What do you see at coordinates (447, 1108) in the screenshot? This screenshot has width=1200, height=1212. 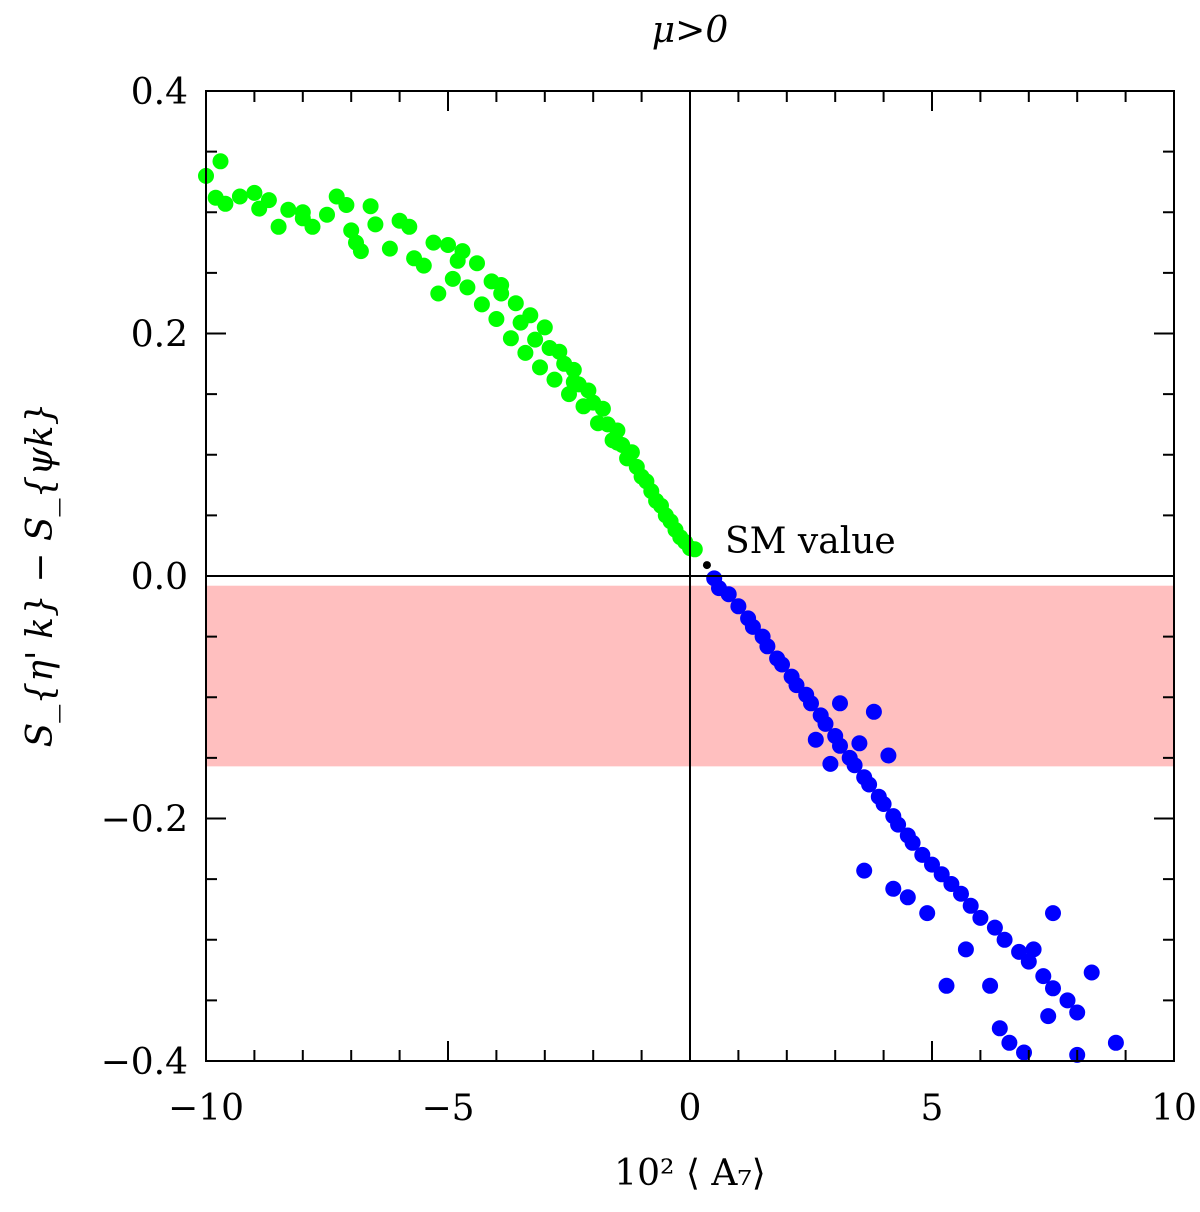 I see `x-tick-label: −5` at bounding box center [447, 1108].